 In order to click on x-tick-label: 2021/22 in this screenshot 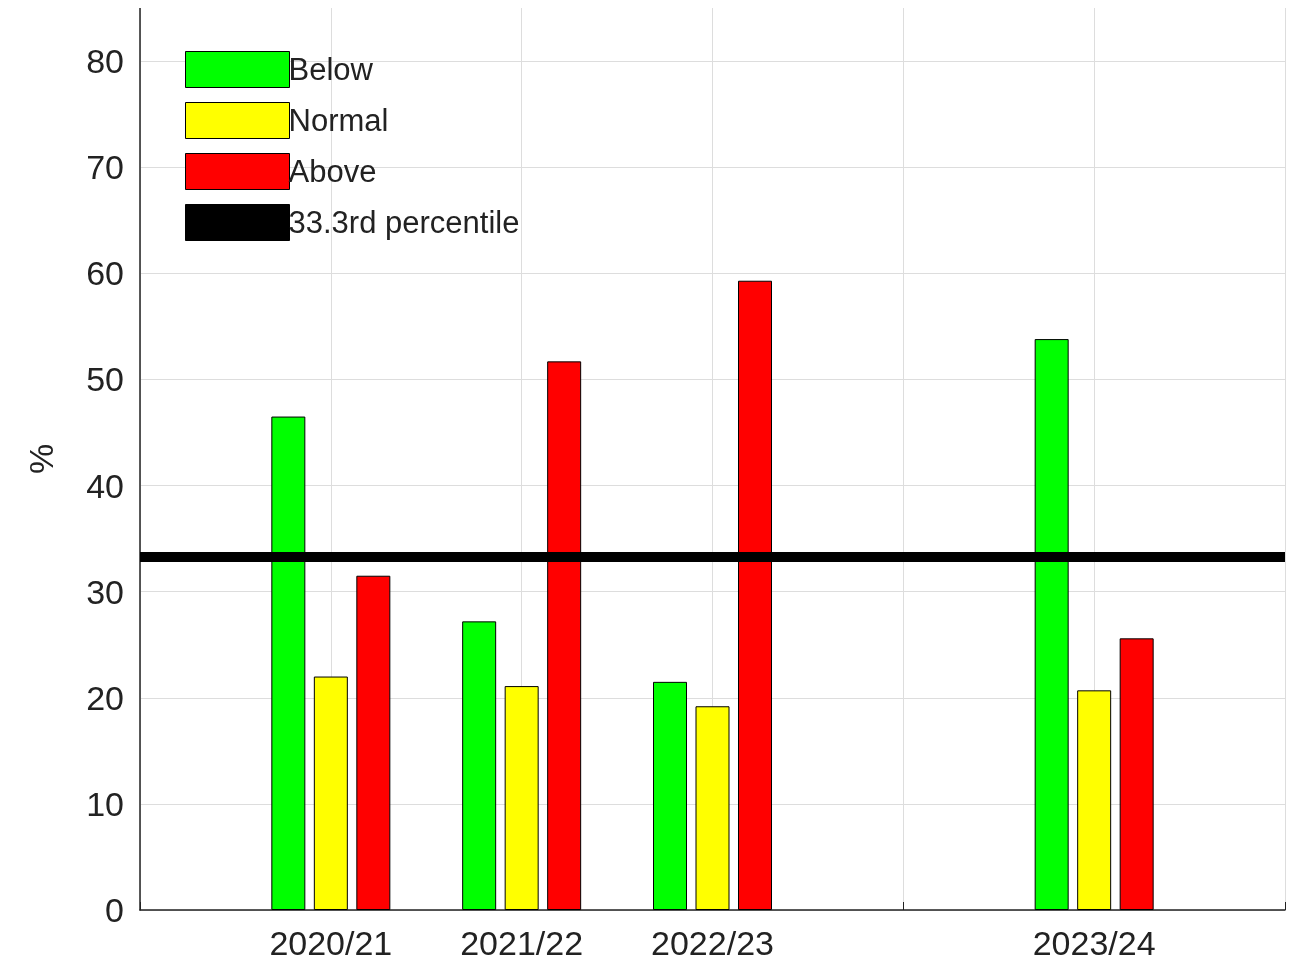, I will do `click(522, 943)`.